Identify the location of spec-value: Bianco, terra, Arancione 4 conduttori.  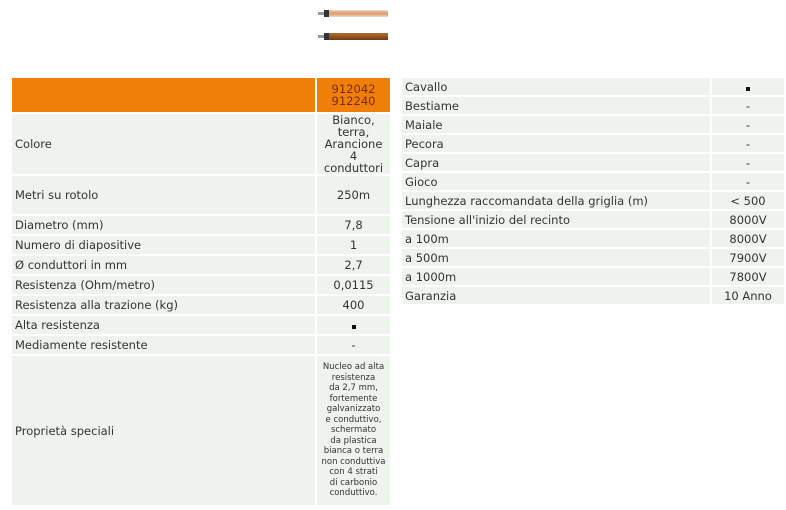
(353, 144).